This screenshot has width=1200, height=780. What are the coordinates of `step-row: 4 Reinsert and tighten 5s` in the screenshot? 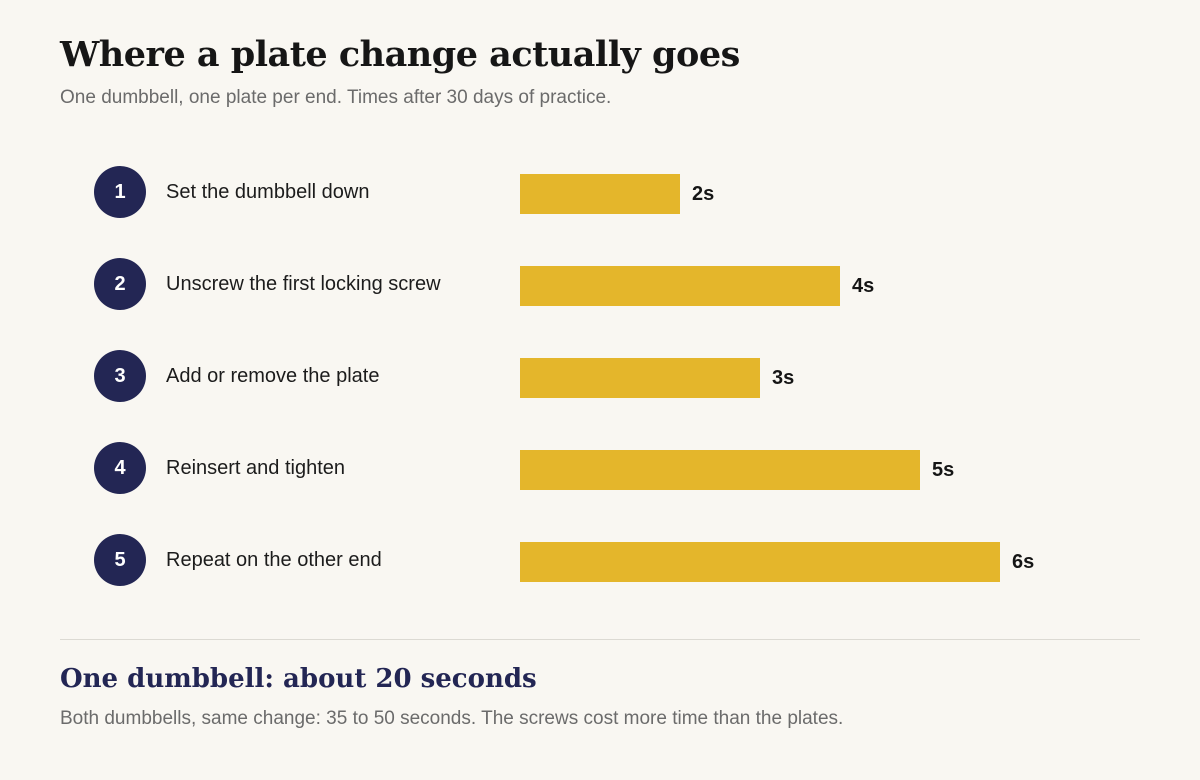 It's located at (600, 468).